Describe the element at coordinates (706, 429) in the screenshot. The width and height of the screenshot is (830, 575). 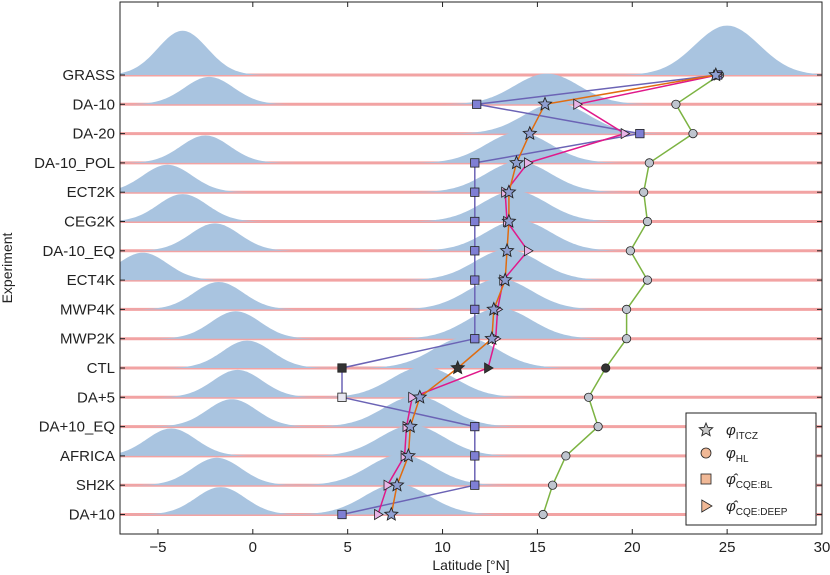
I see `legend-itcz-marker` at that location.